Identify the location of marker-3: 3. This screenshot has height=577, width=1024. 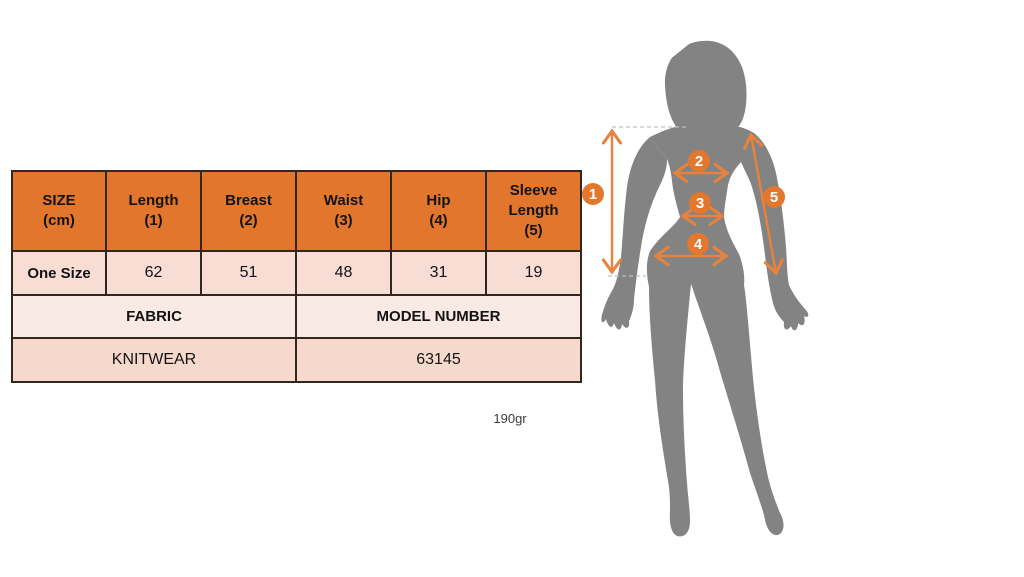
(700, 203).